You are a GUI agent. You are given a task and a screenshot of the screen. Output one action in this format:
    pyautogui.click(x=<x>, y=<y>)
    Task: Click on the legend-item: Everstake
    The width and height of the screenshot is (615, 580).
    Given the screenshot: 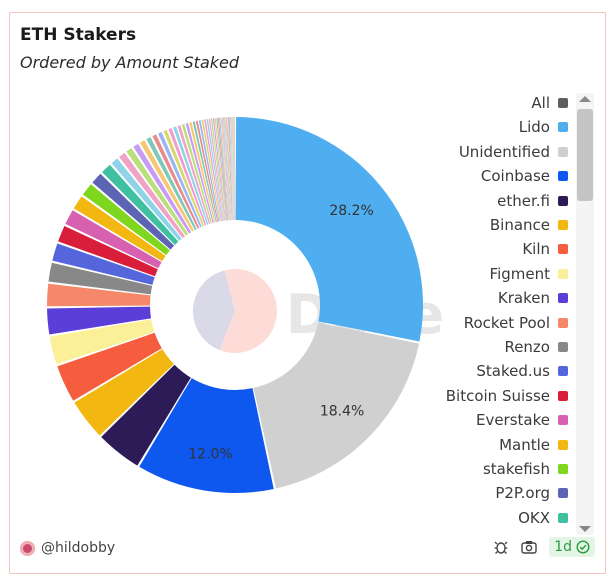 What is the action you would take?
    pyautogui.click(x=522, y=420)
    